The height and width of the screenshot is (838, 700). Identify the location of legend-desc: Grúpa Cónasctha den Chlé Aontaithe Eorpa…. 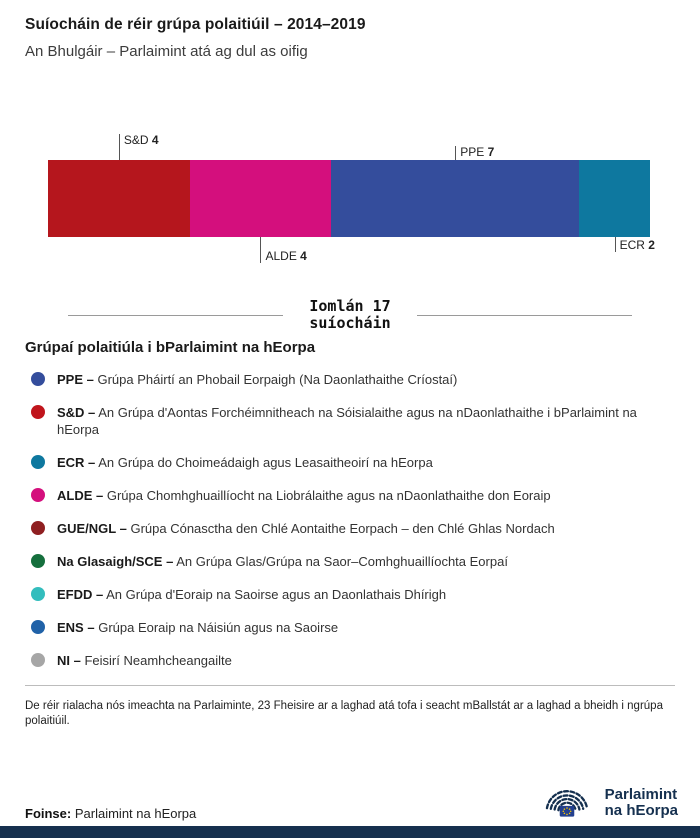
(342, 528).